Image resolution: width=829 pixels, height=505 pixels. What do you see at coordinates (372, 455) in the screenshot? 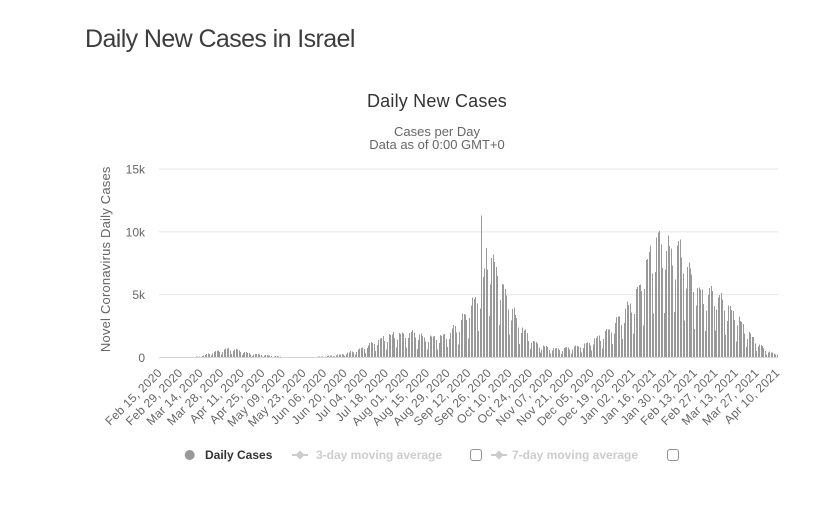
I see `legend-item-3-day-moving-average: 3-day moving average` at bounding box center [372, 455].